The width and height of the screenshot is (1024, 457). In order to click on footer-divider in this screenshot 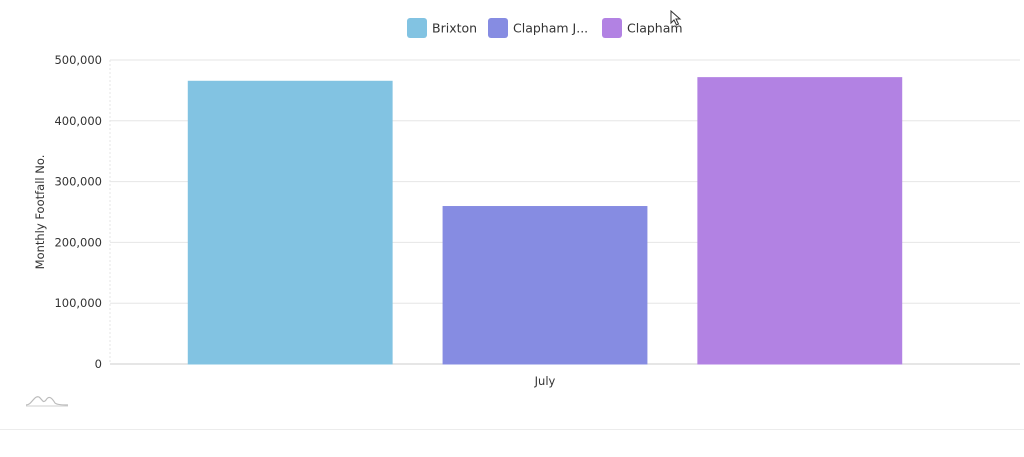, I will do `click(512, 429)`.